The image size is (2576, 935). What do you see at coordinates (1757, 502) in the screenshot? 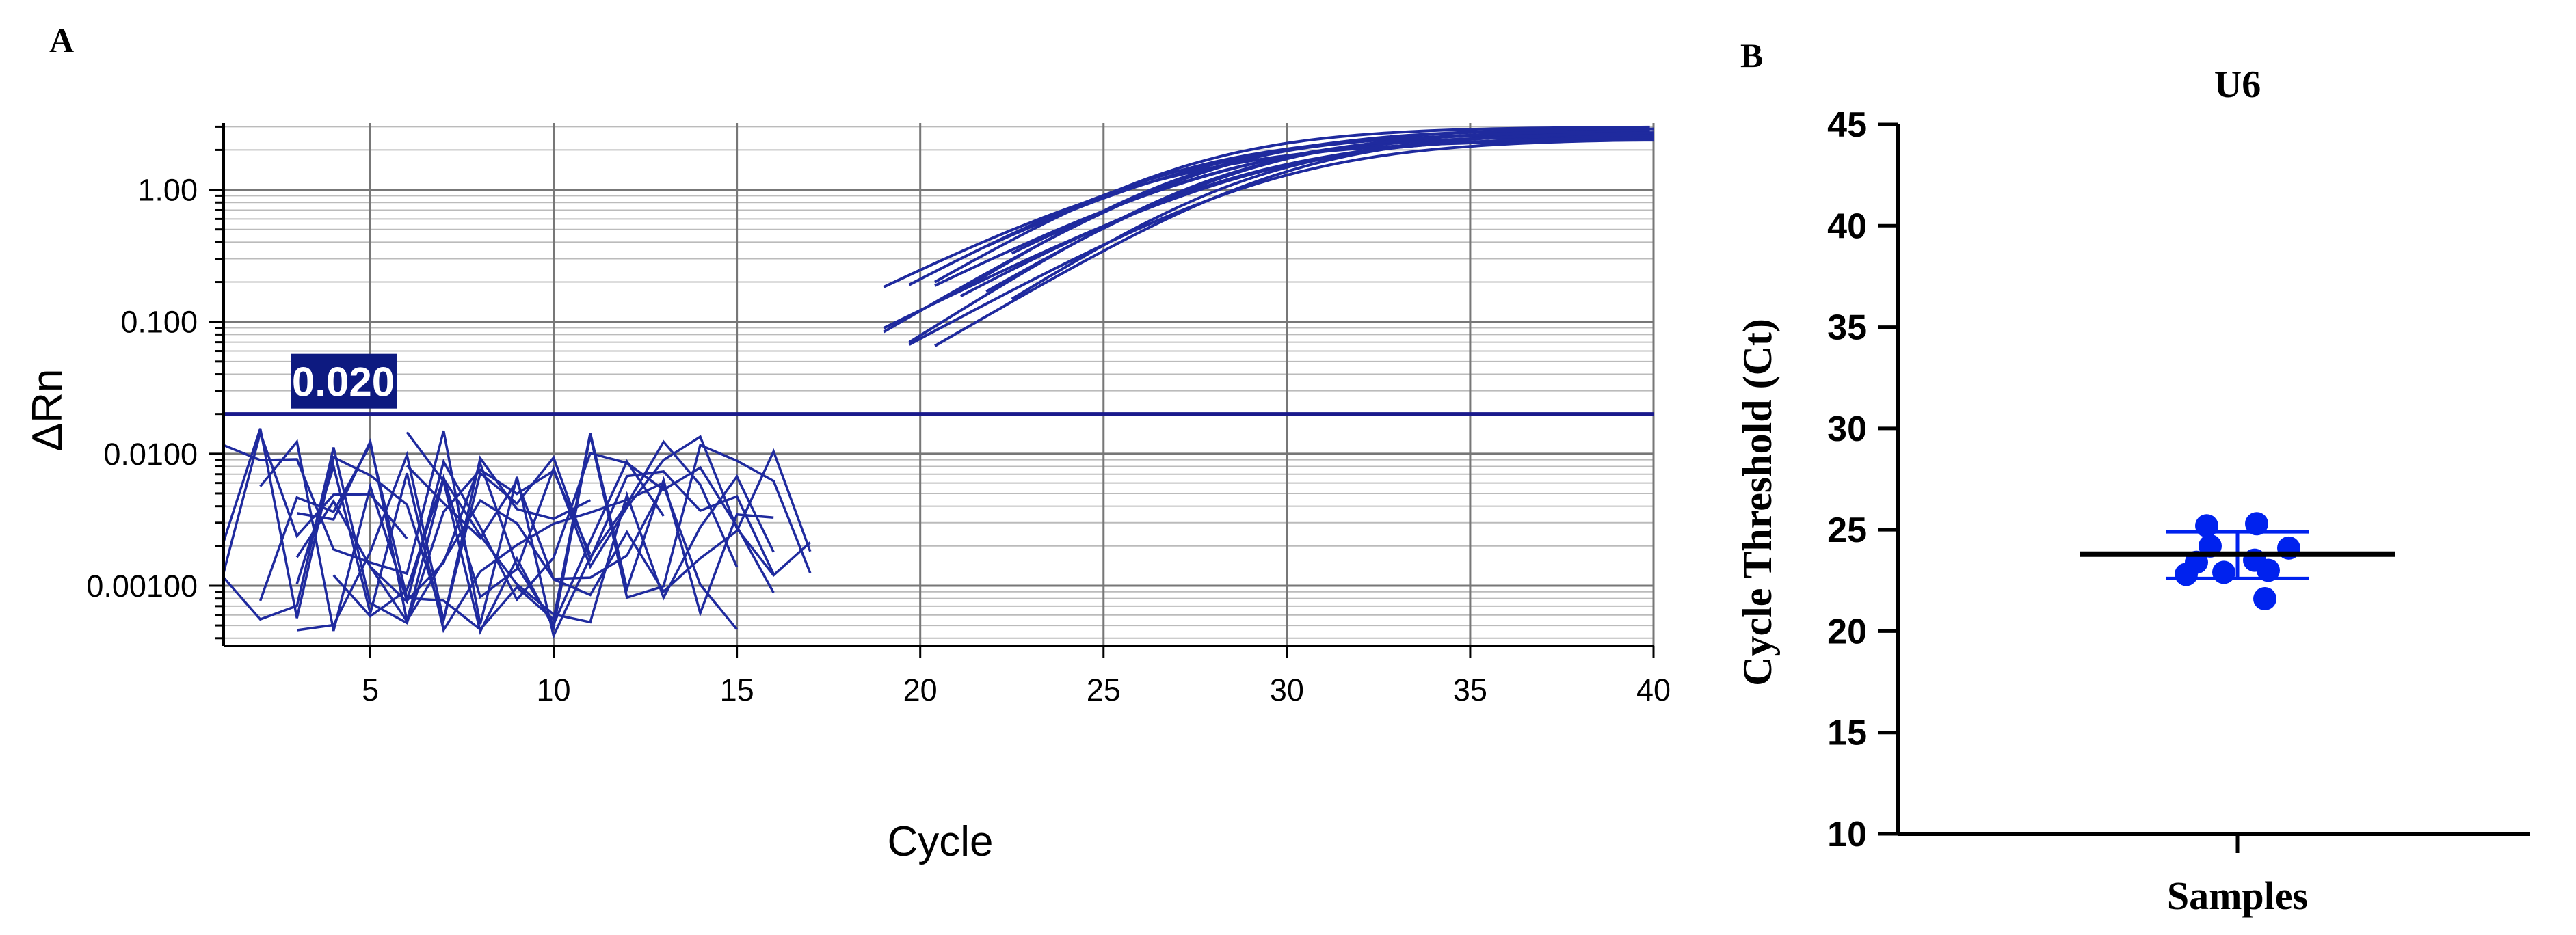
I see `panel-b-y-axis-label: Cycle Threshold (Ct)` at bounding box center [1757, 502].